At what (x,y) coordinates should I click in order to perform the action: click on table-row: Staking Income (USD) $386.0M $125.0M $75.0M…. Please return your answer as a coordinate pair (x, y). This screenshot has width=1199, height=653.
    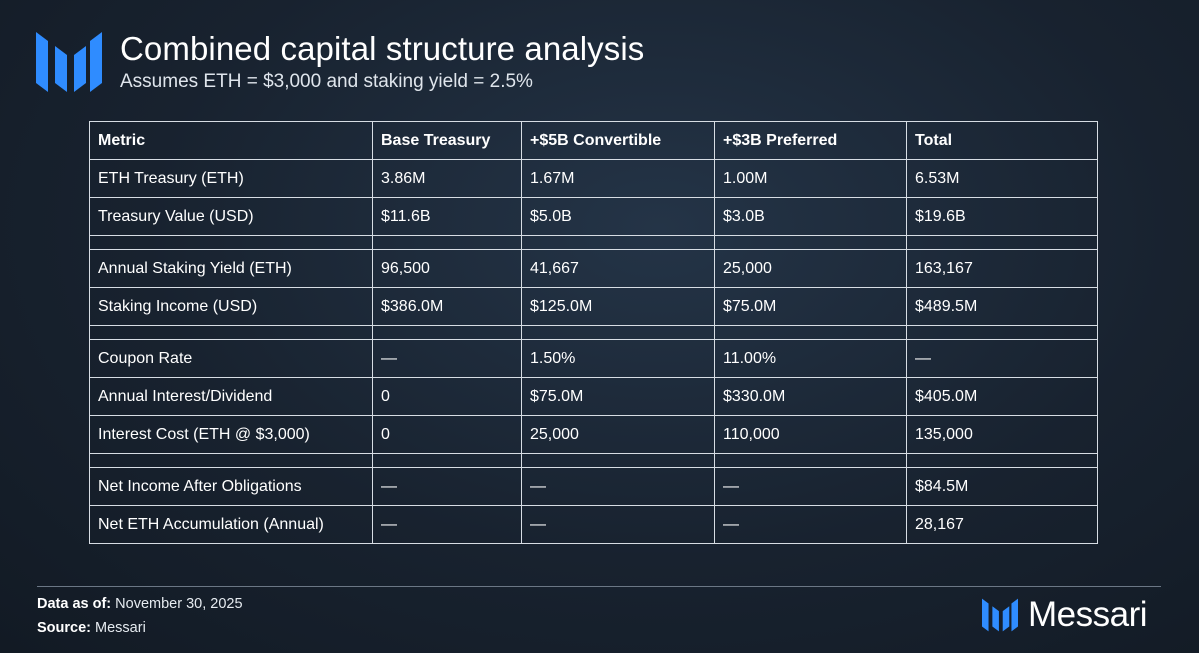
    Looking at the image, I should click on (593, 306).